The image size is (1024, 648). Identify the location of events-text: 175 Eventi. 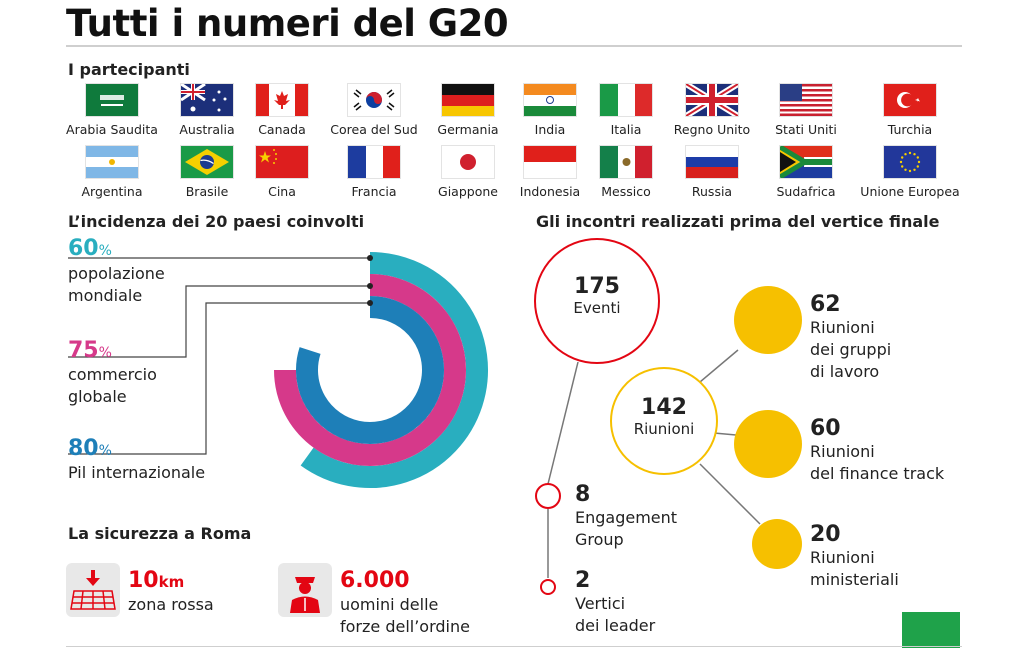
(597, 295).